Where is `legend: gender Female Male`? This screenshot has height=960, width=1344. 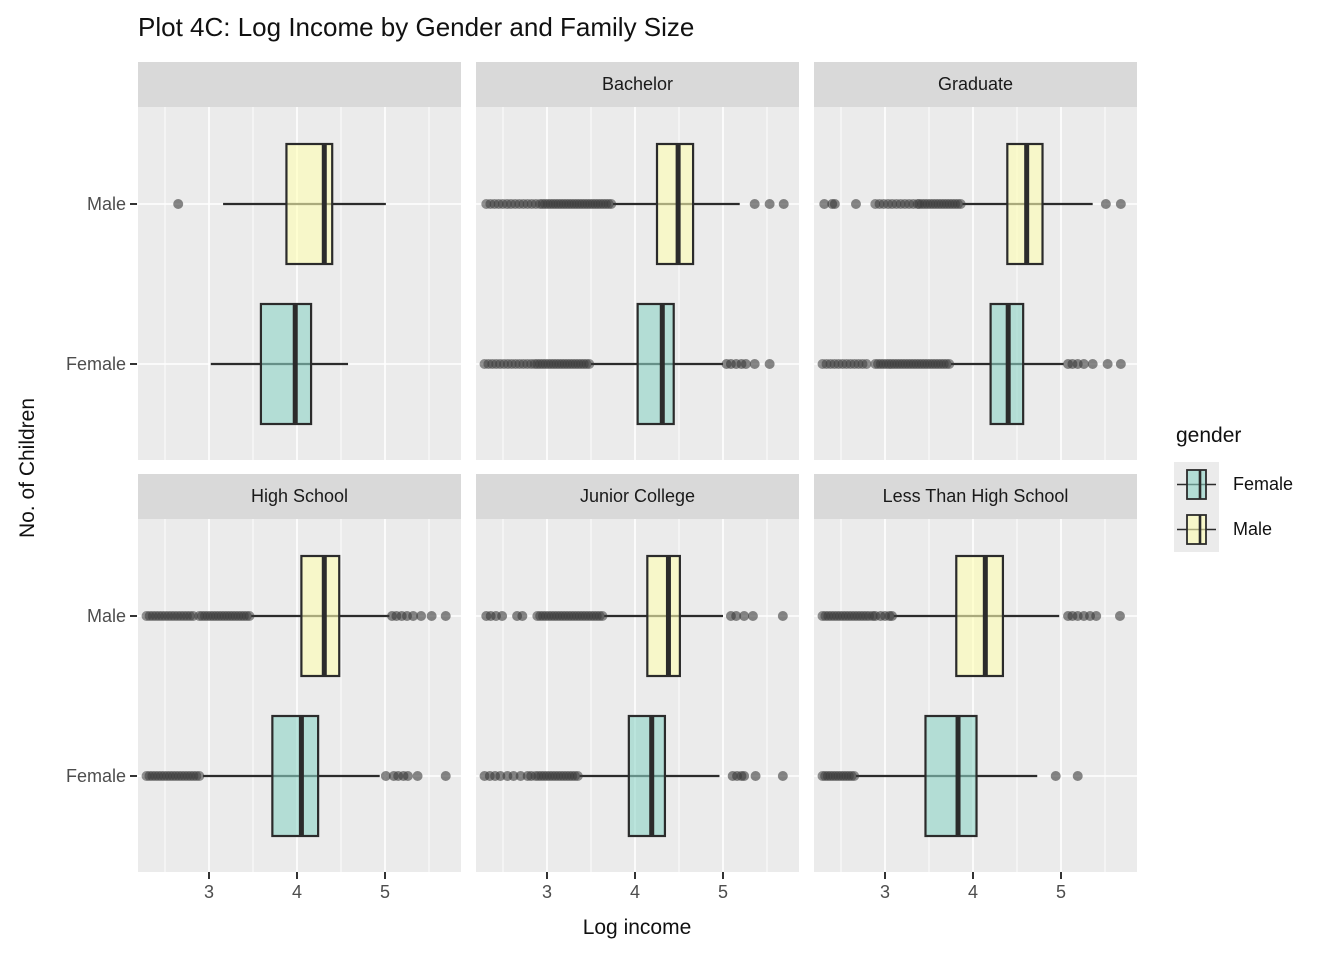 legend: gender Female Male is located at coordinates (1233, 488).